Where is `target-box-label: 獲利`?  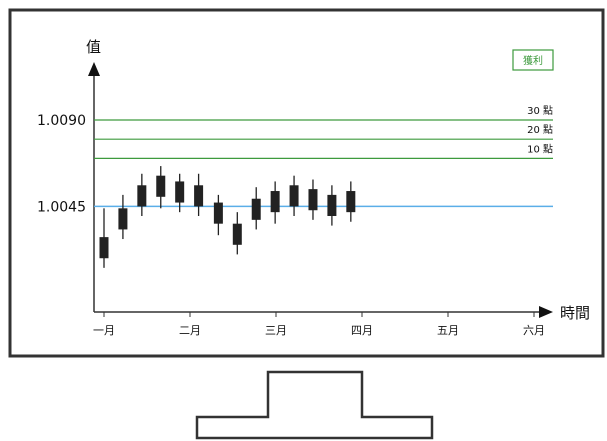 target-box-label: 獲利 is located at coordinates (533, 60).